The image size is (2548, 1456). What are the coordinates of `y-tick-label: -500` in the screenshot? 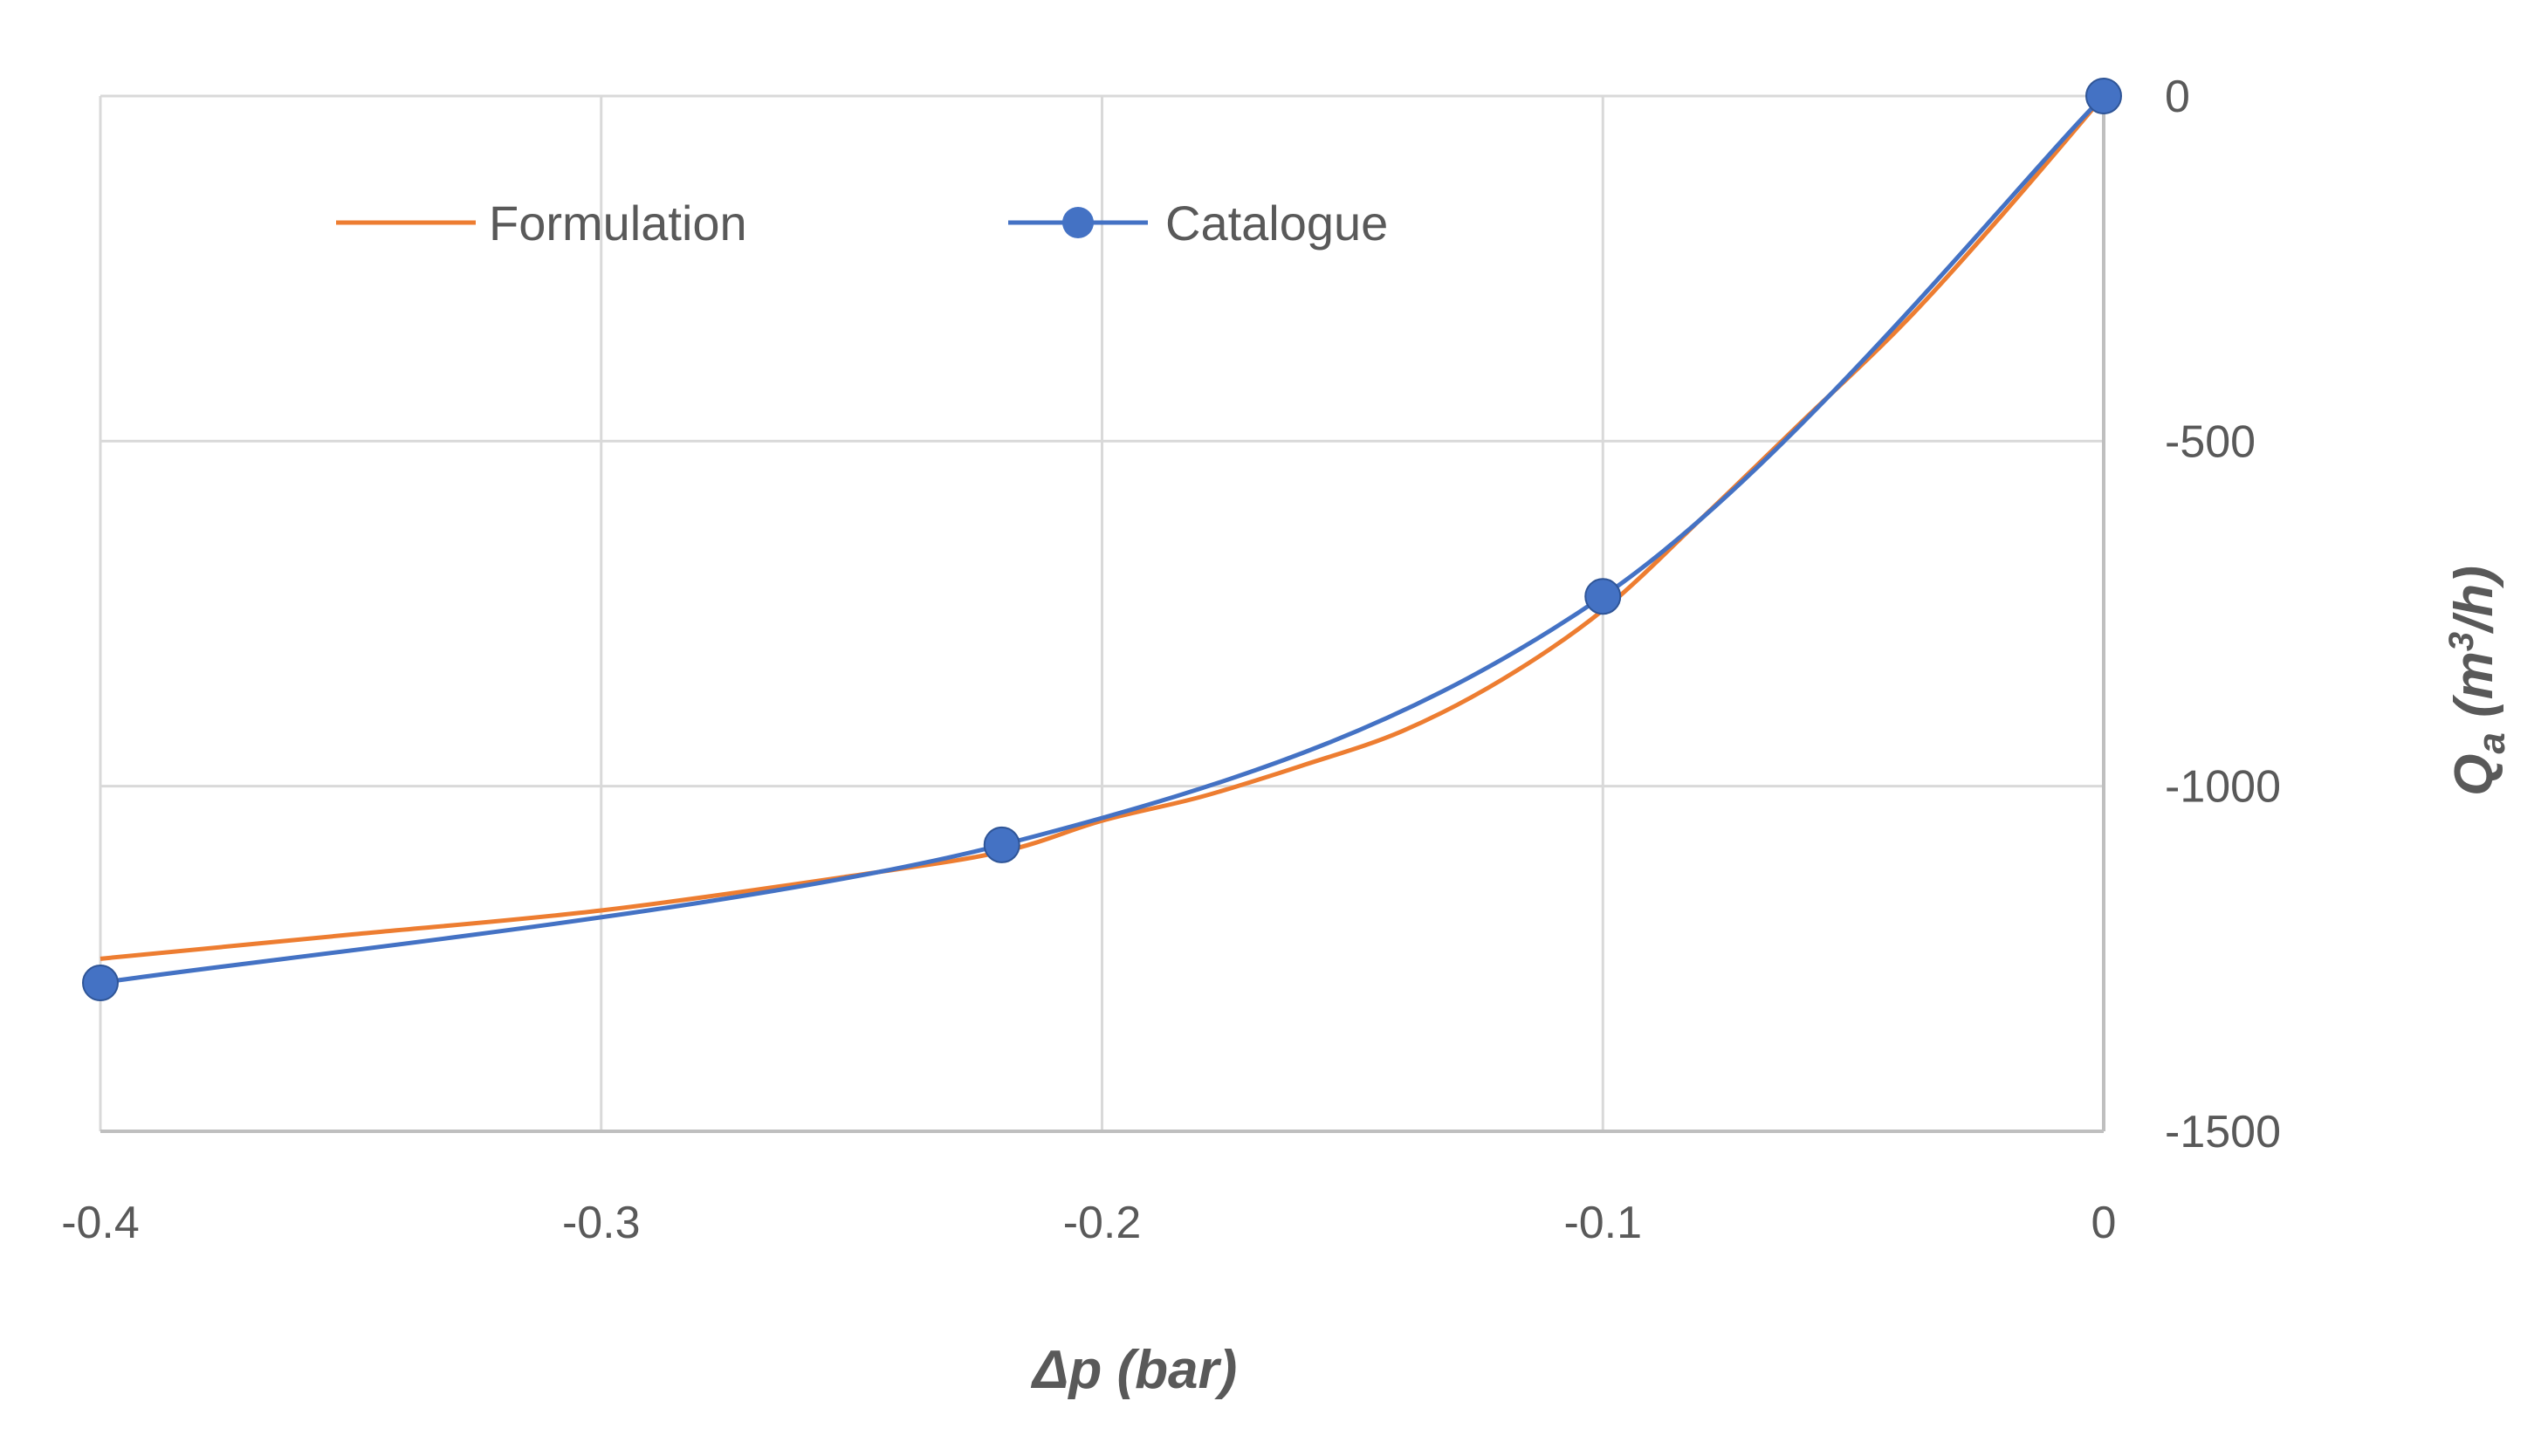 It's located at (2210, 441).